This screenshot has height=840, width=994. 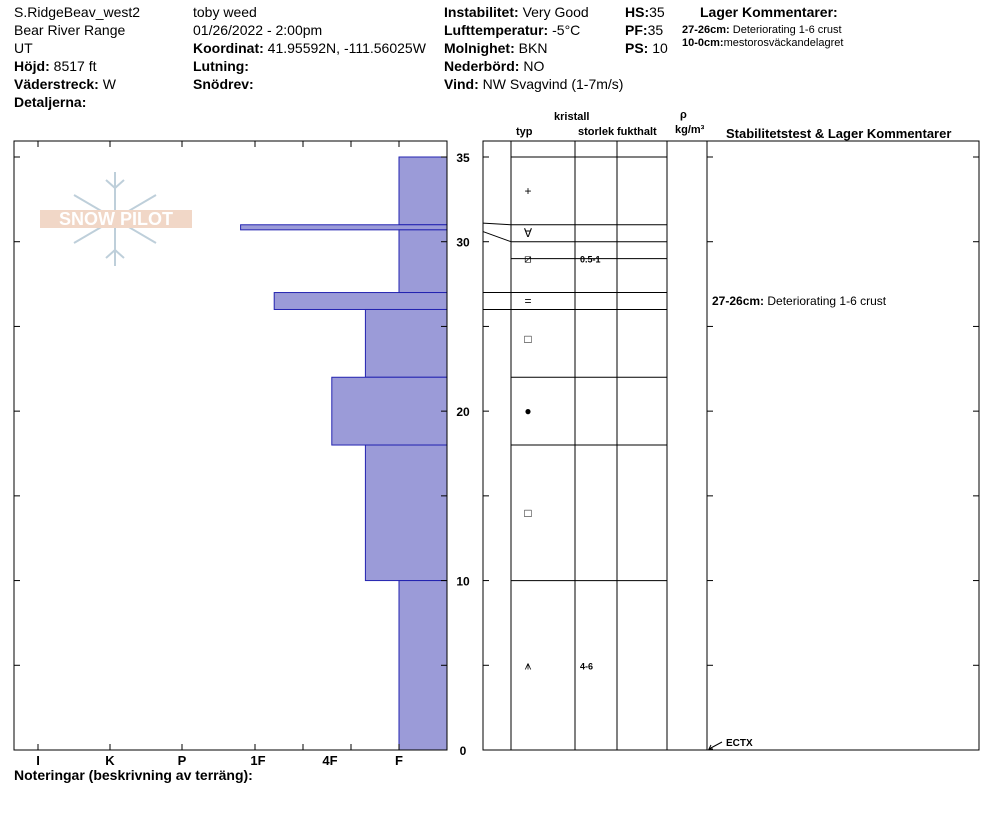 I want to click on grain-type-symbol: ⩚, so click(x=528, y=665).